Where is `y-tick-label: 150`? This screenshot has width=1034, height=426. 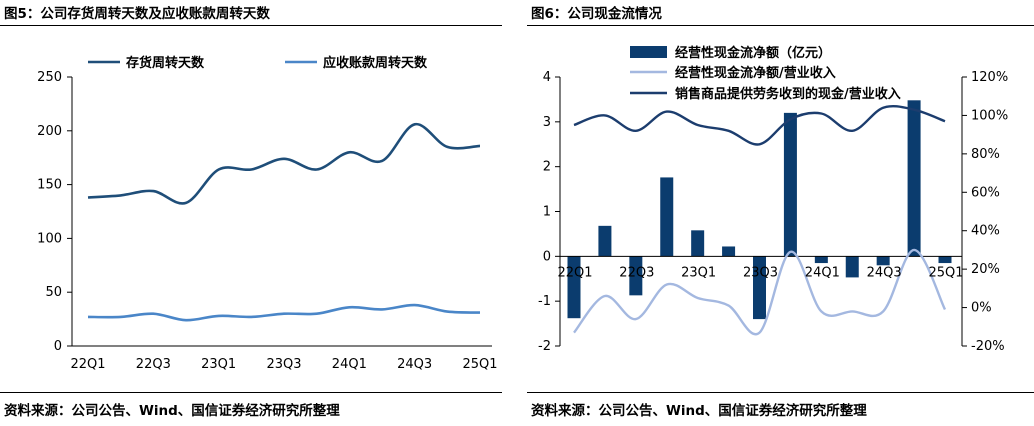
y-tick-label: 150 is located at coordinates (49, 185).